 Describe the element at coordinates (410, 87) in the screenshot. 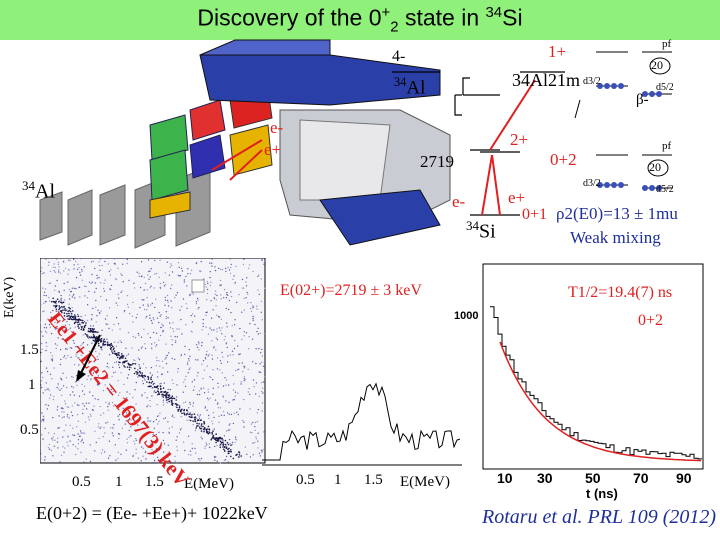

I see `al-ground-label: 34Al` at that location.